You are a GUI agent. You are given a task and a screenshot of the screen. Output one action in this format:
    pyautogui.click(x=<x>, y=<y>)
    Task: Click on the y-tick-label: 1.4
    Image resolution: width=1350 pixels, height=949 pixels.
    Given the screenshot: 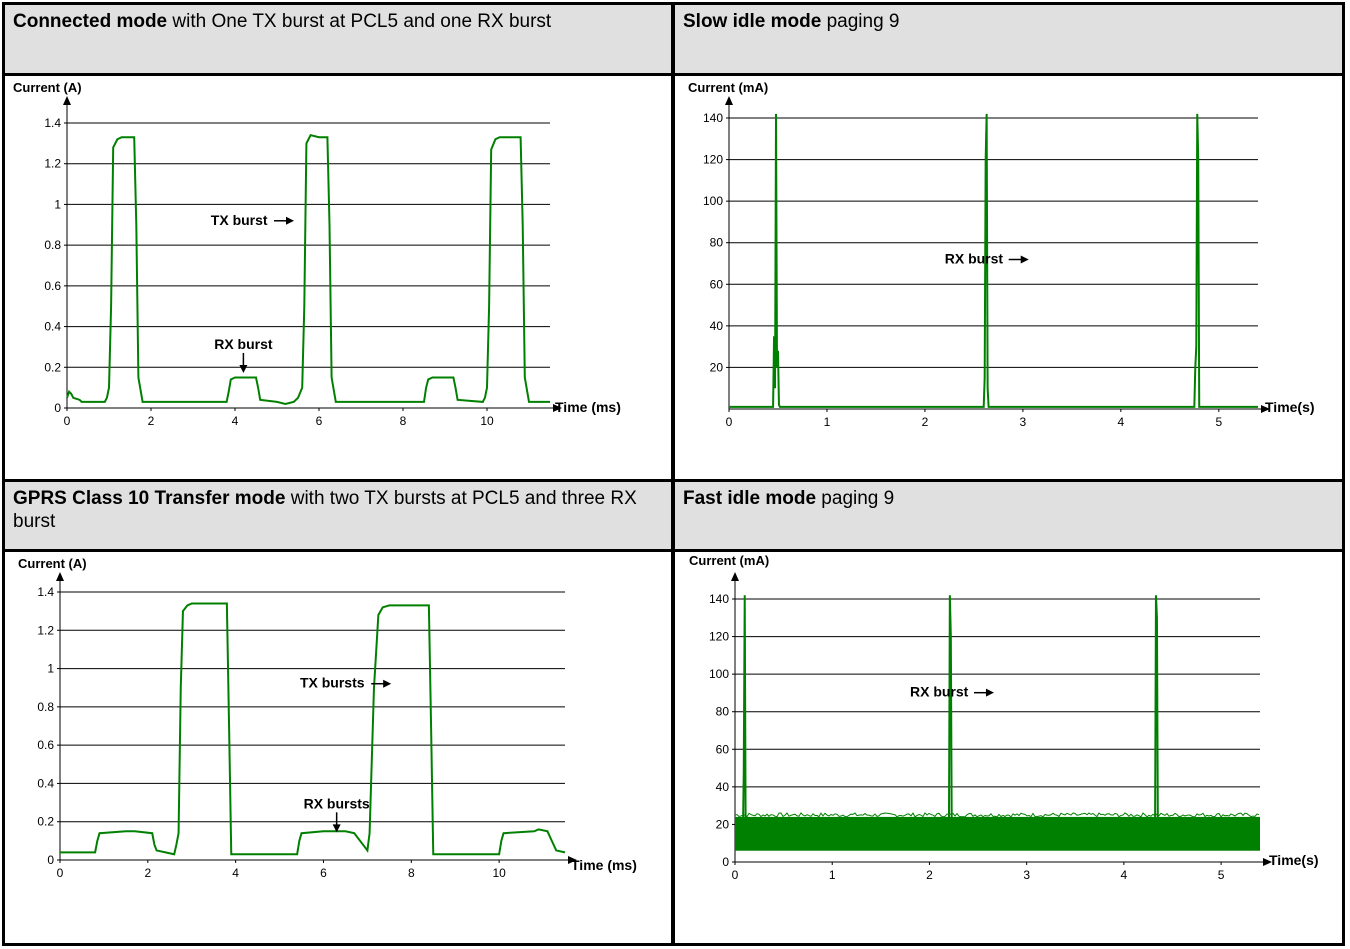 What is the action you would take?
    pyautogui.click(x=45, y=592)
    